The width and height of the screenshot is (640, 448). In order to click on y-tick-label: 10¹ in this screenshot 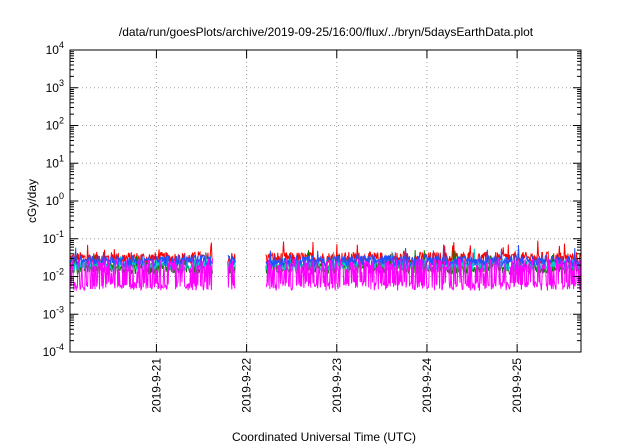, I will do `click(55, 161)`.